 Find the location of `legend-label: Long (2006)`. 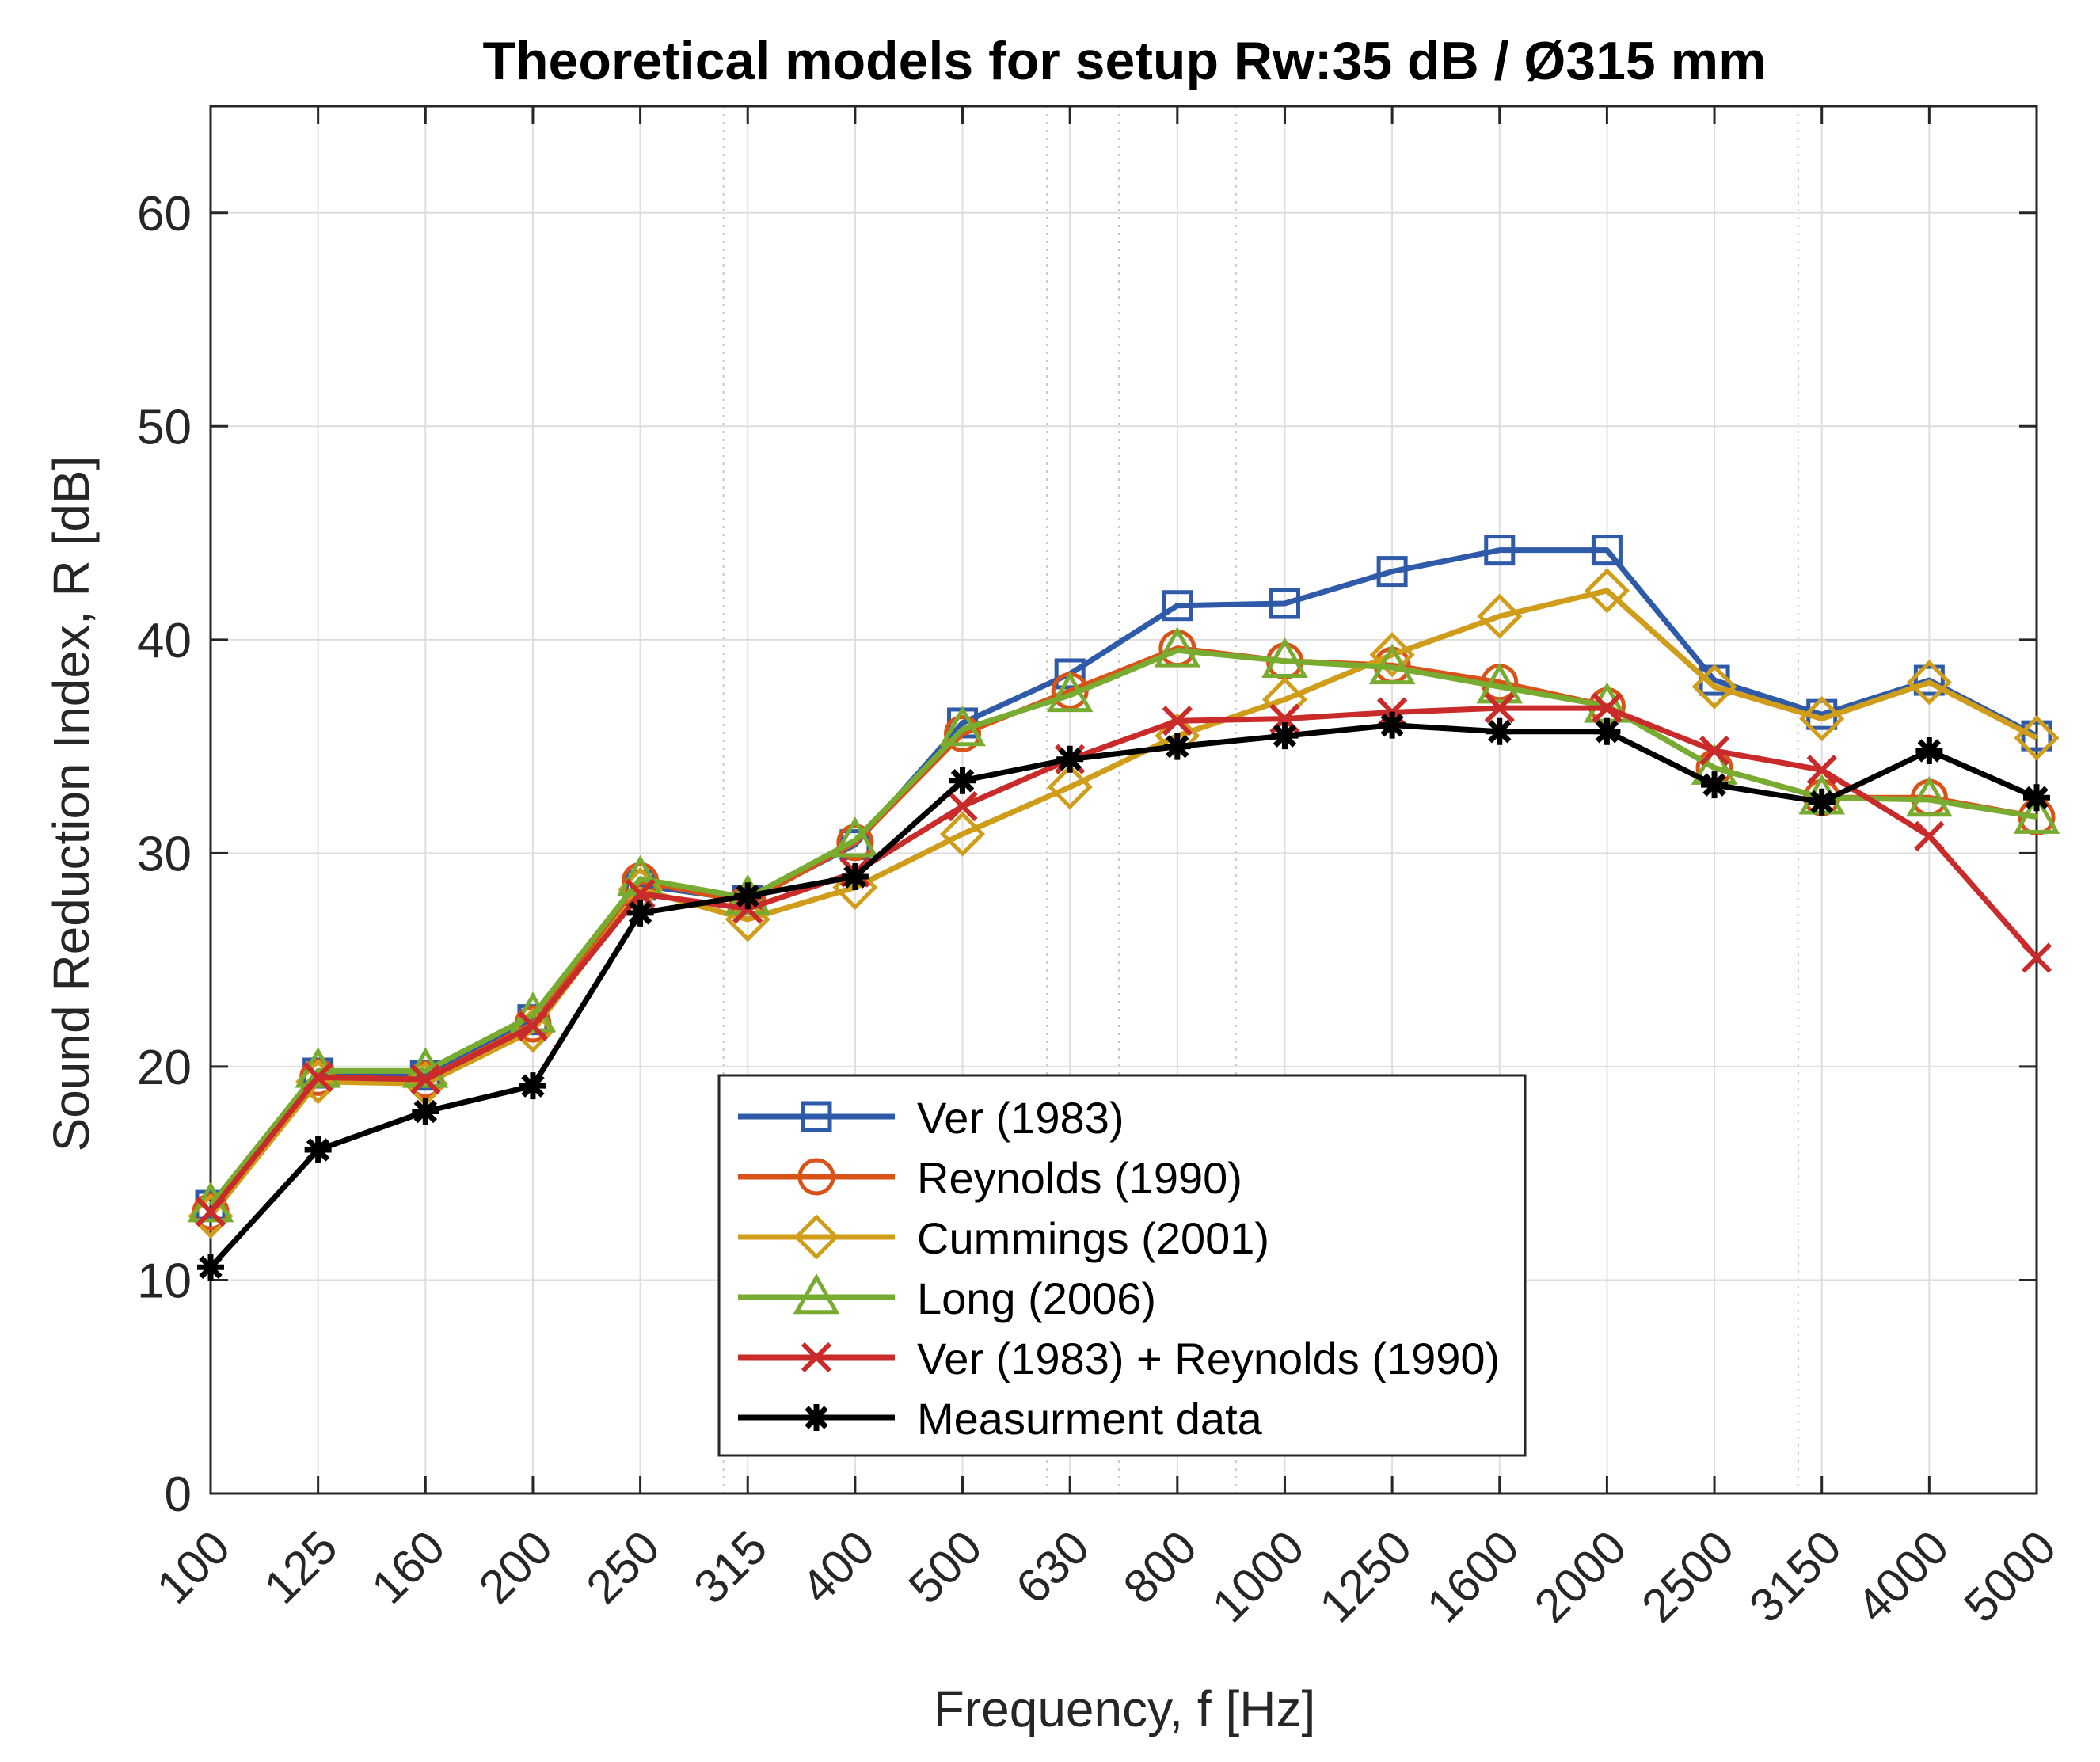

legend-label: Long (2006) is located at coordinates (1036, 1298).